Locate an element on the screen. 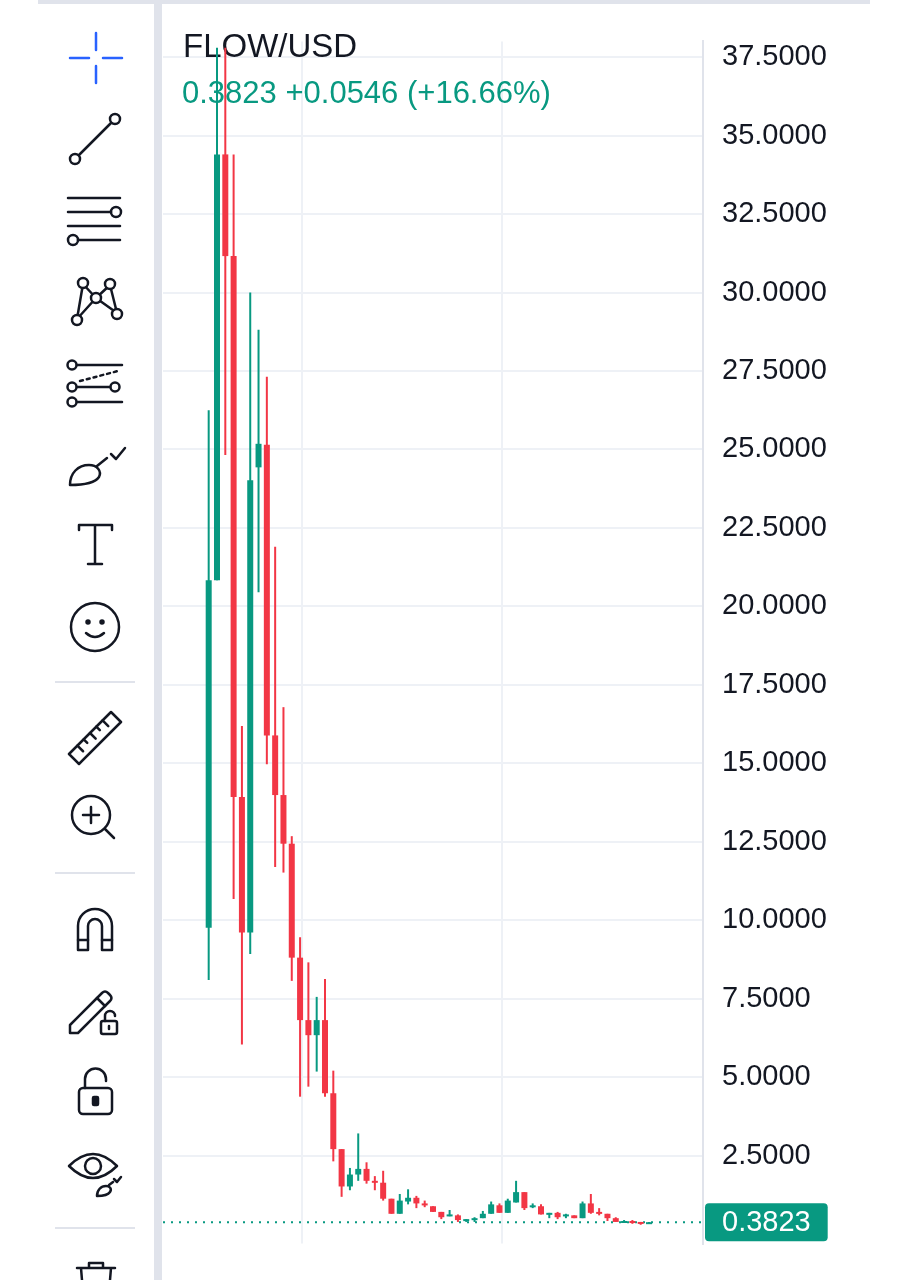 The image size is (908, 1280). y-tick-label: 35.0000 is located at coordinates (774, 133).